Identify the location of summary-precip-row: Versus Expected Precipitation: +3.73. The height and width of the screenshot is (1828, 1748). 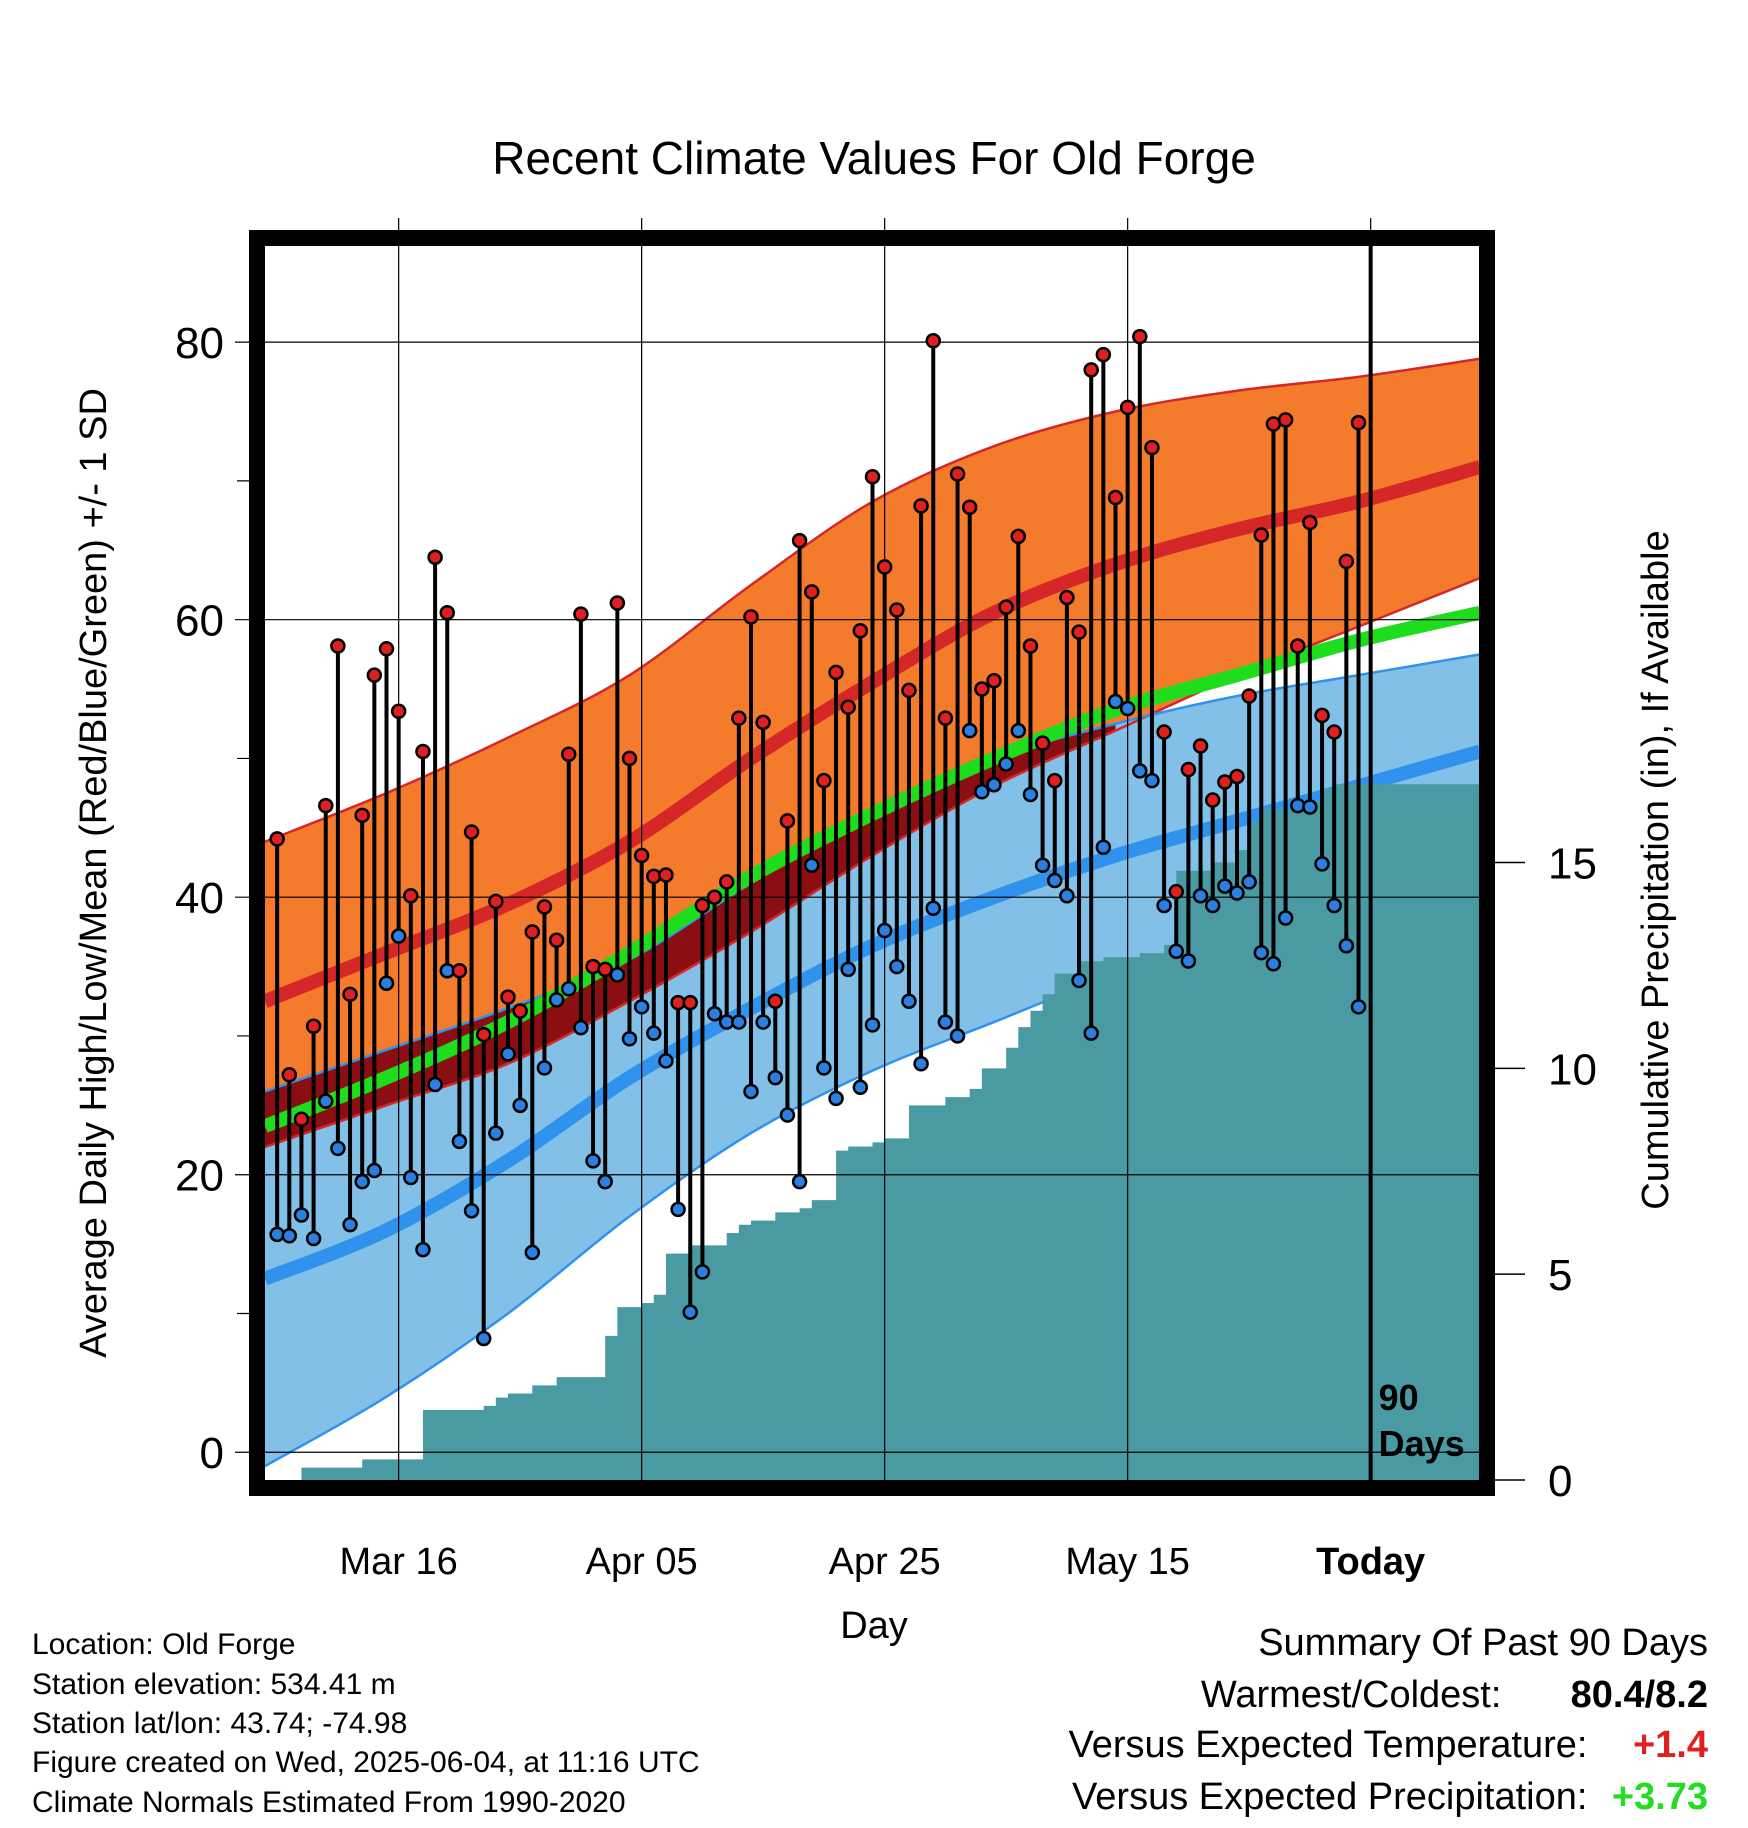
(1390, 1797).